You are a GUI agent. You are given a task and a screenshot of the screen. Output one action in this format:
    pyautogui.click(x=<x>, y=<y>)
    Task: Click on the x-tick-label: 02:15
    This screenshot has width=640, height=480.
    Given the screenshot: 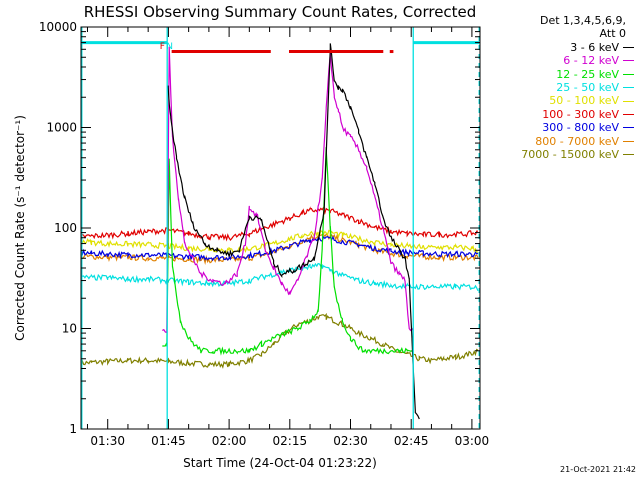 What is the action you would take?
    pyautogui.click(x=290, y=441)
    